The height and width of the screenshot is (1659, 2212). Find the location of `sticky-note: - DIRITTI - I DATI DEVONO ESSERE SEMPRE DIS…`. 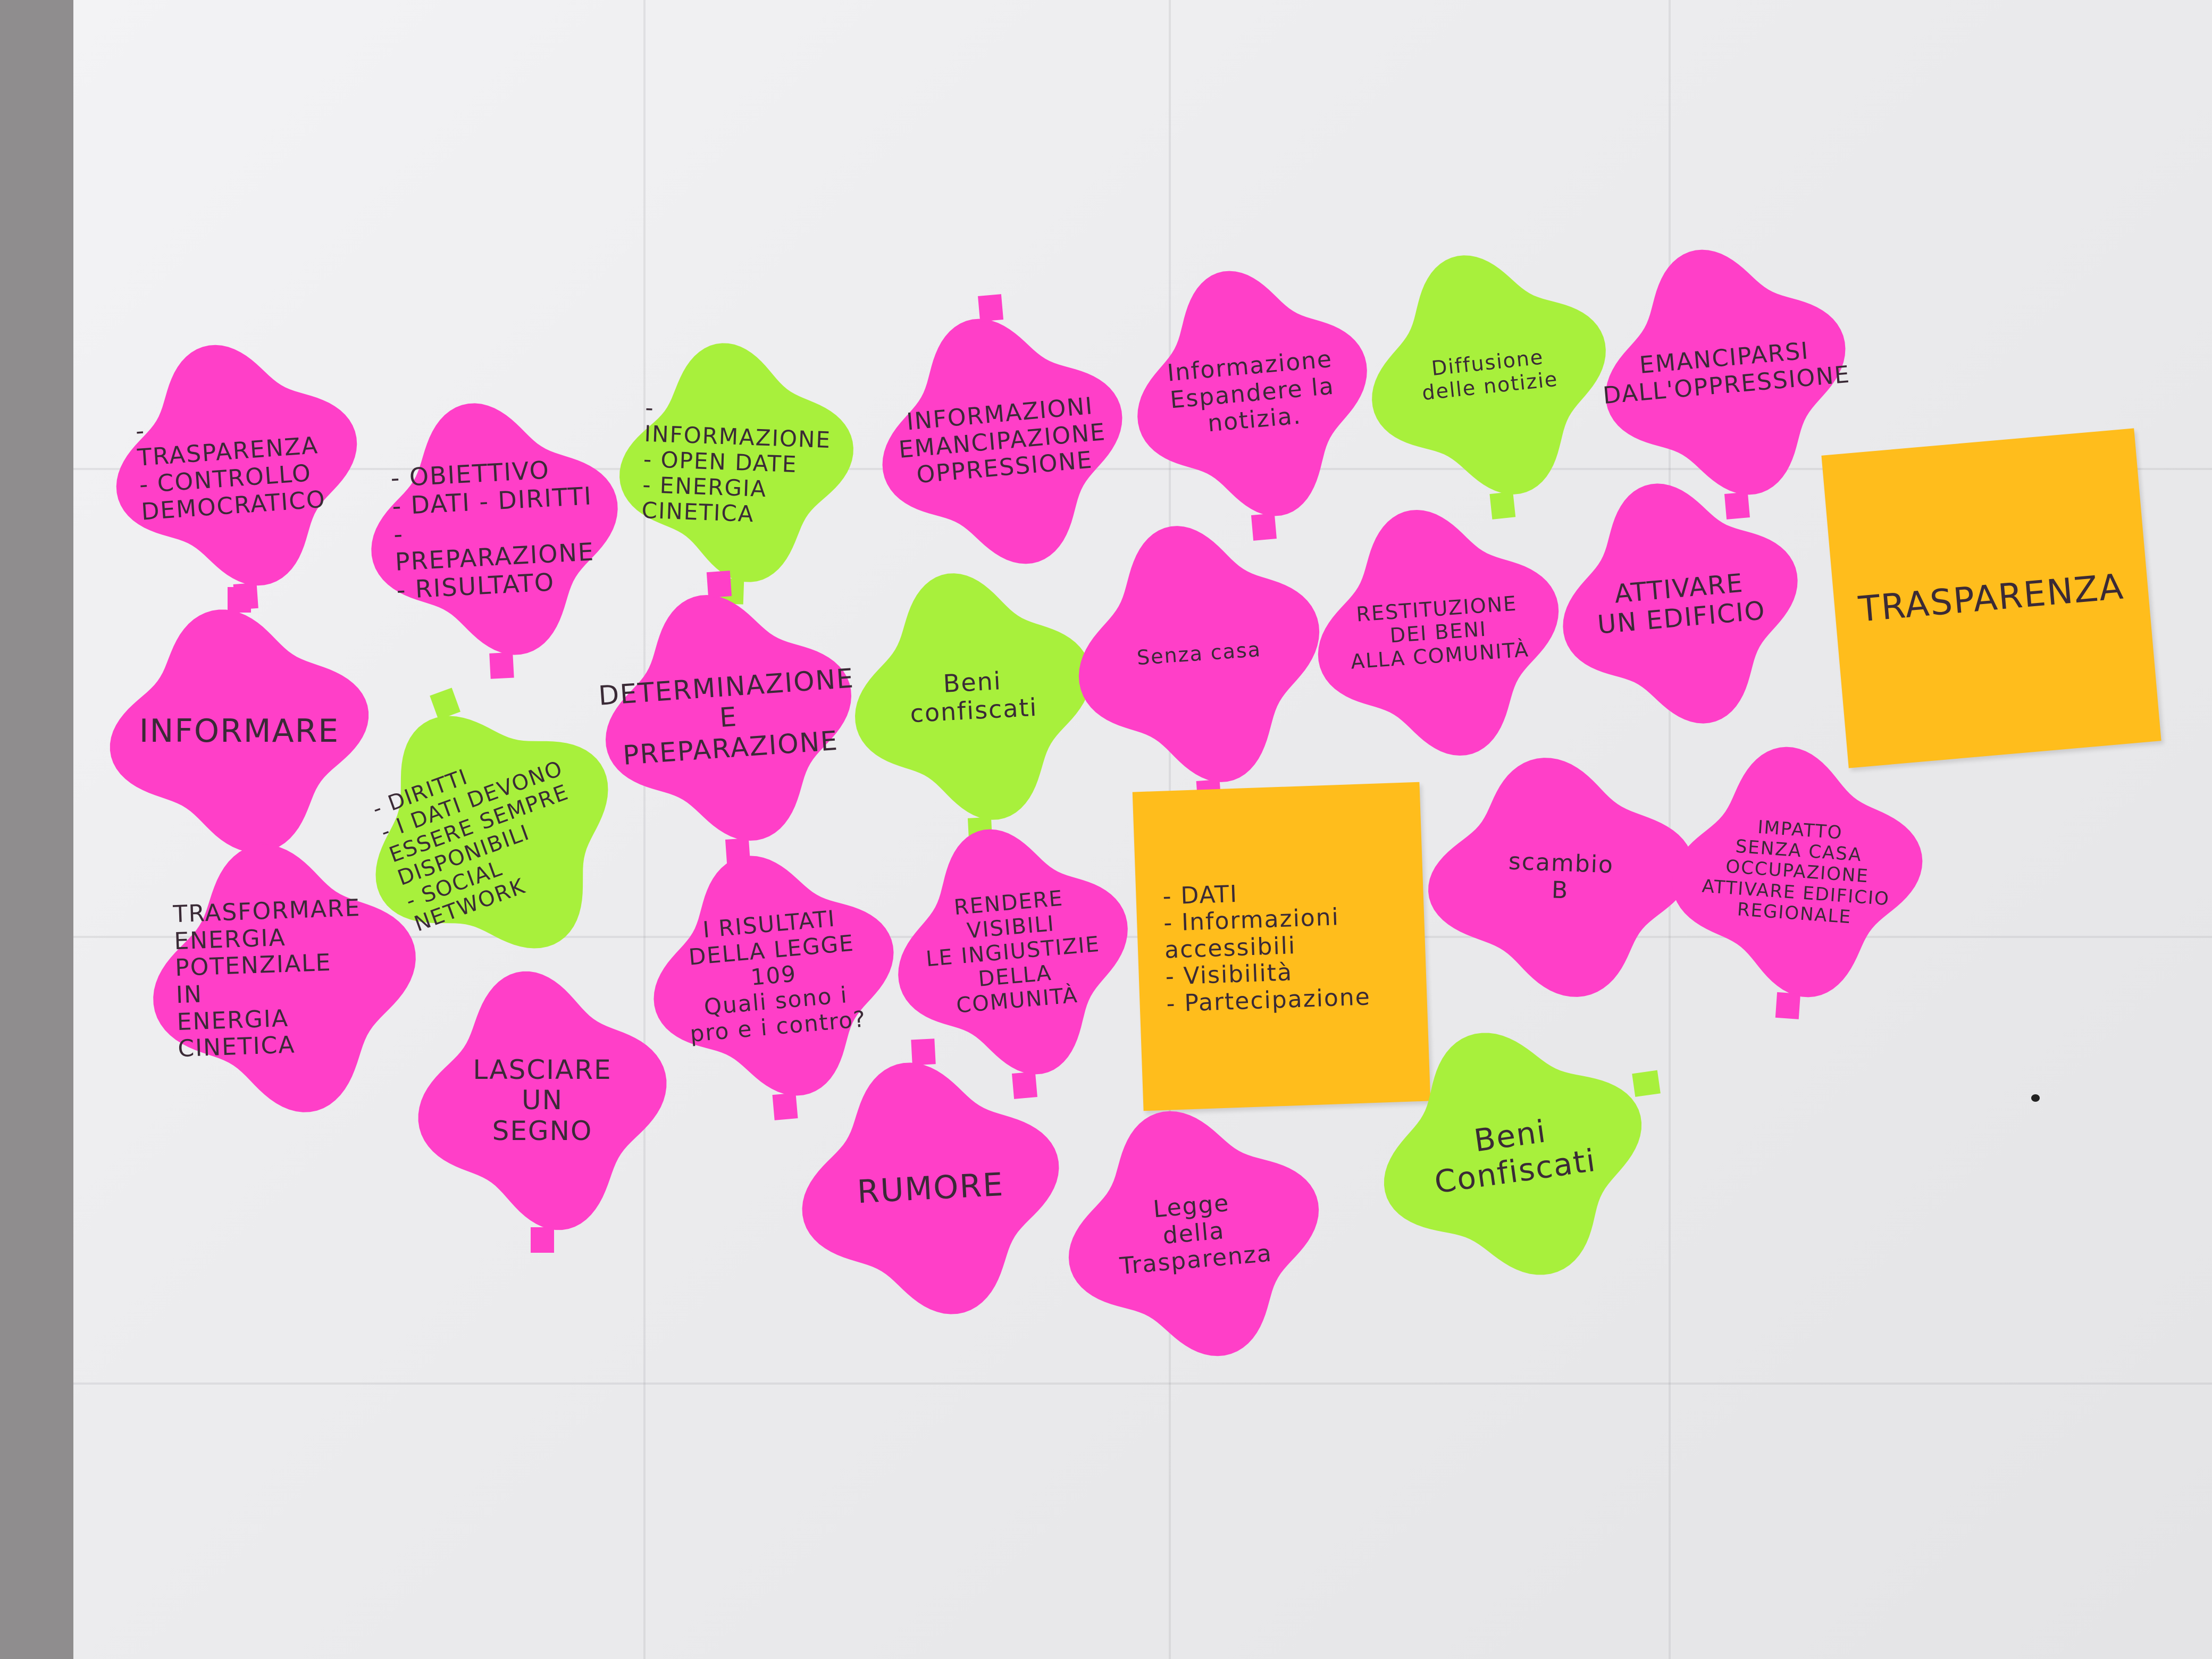

sticky-note: - DIRITTI - I DATI DEVONO ESSERE SEMPRE DIS… is located at coordinates (492, 832).